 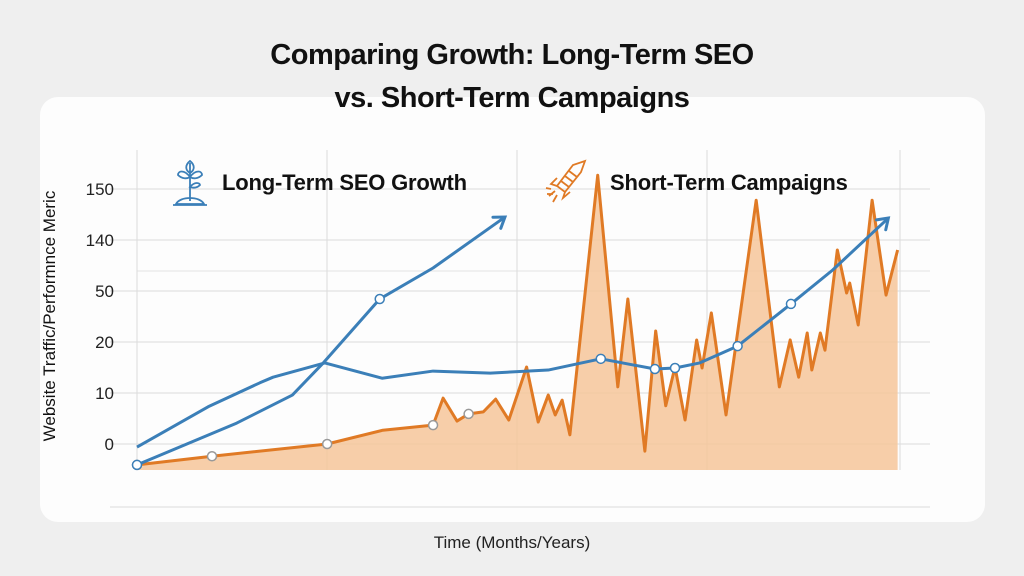 What do you see at coordinates (190, 182) in the screenshot?
I see `sprout-icon` at bounding box center [190, 182].